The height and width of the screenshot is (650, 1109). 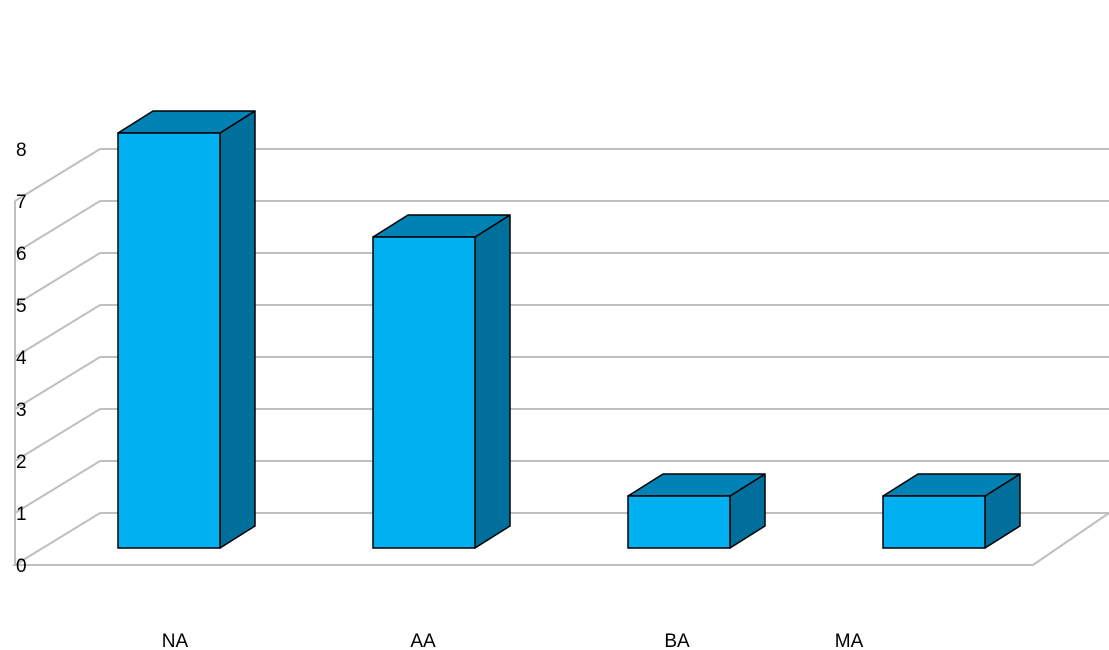 I want to click on y-axis-tick-labels: 0 1 2 3 4 5 6 7 8, so click(x=21, y=358).